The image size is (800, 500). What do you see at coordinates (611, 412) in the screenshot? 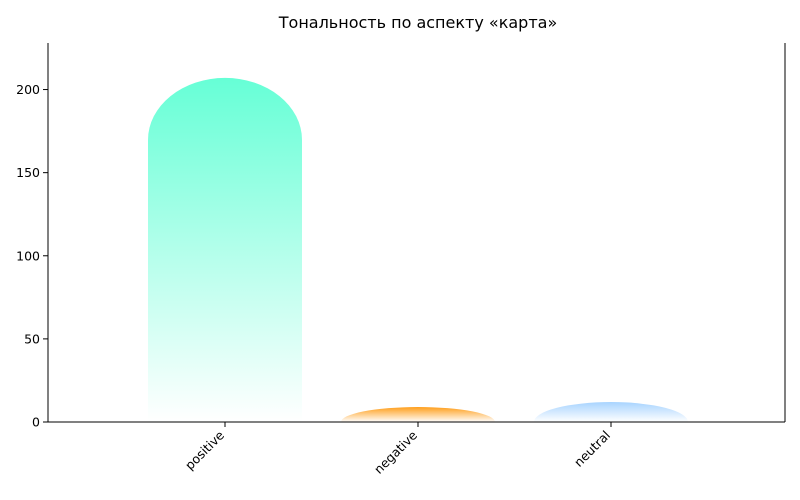
I see `bar-neutral` at bounding box center [611, 412].